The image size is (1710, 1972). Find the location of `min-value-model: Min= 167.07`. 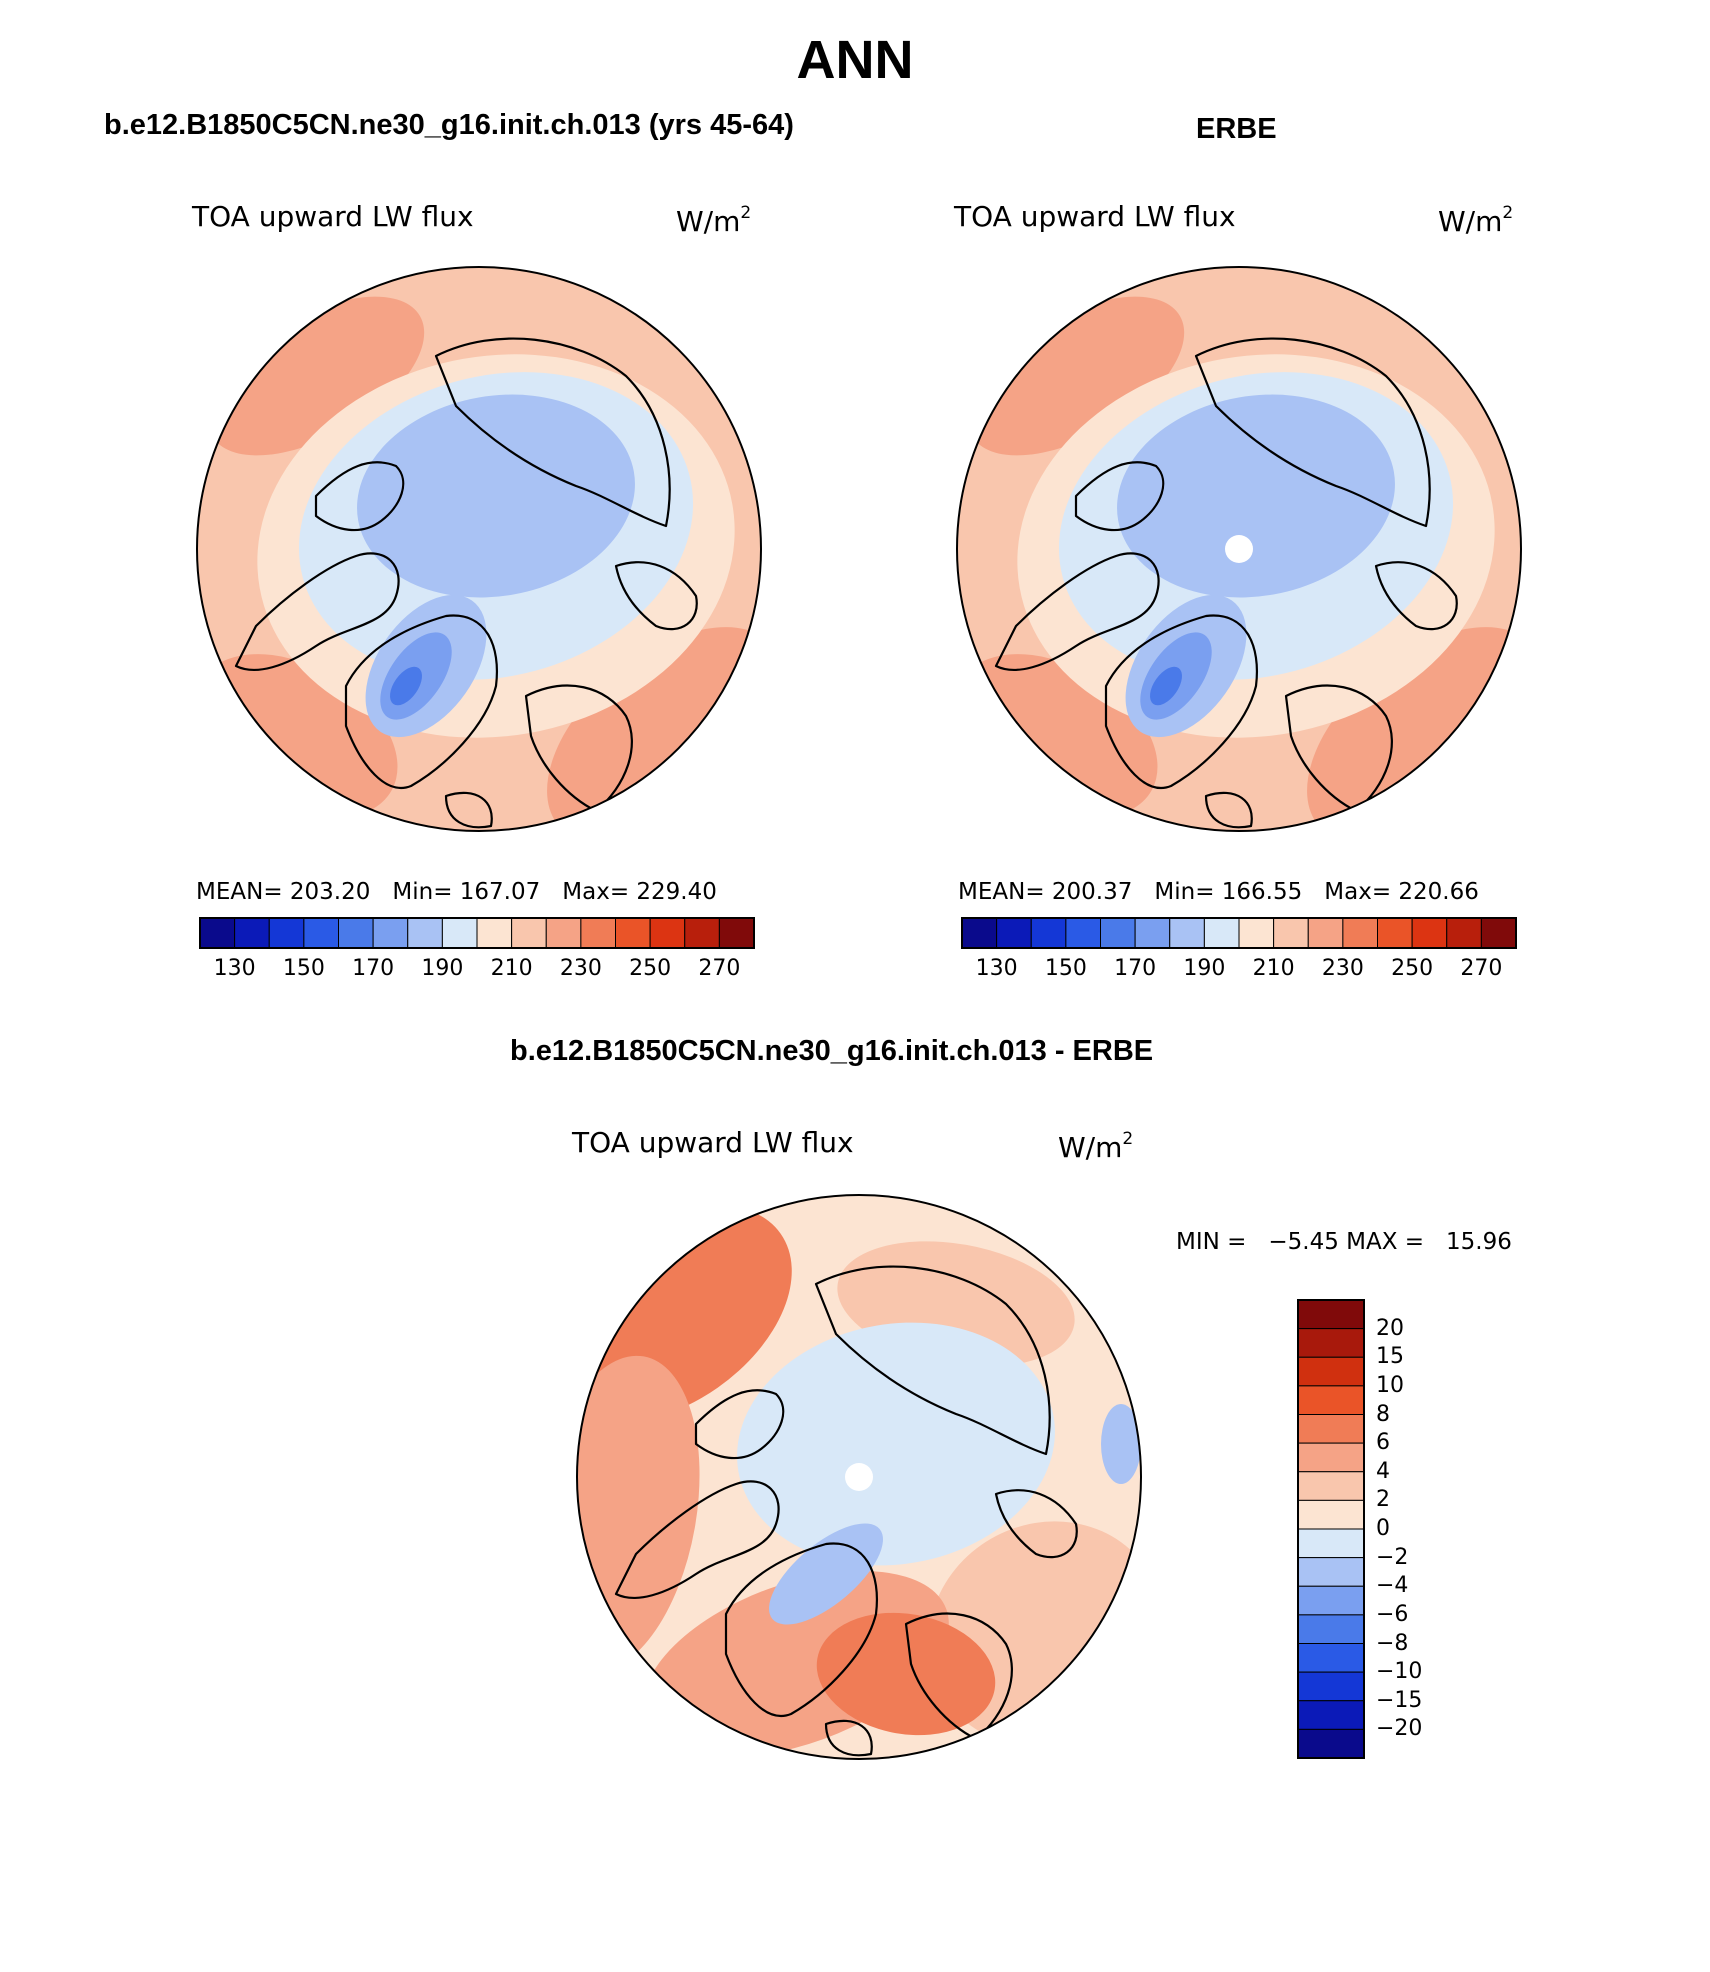

min-value-model: Min= 167.07 is located at coordinates (466, 892).